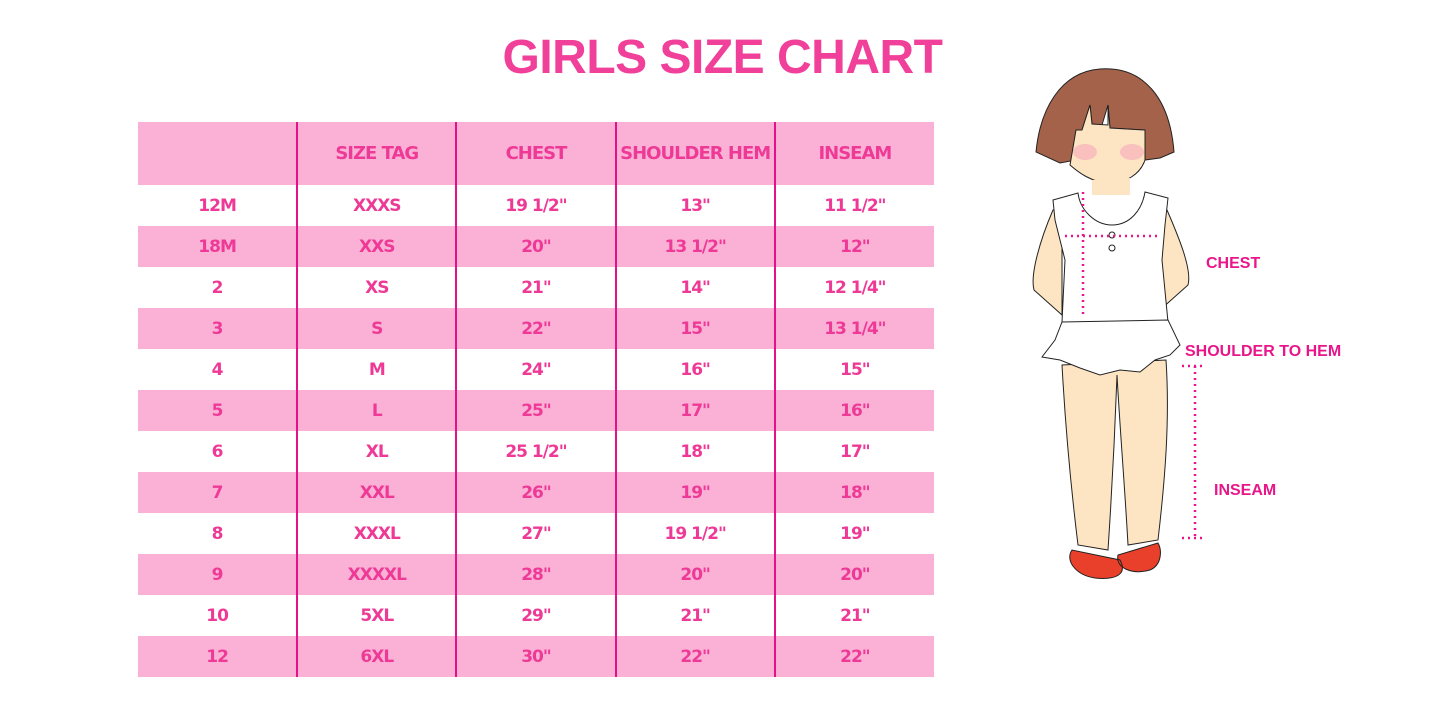 The height and width of the screenshot is (723, 1445). Describe the element at coordinates (1233, 263) in the screenshot. I see `chest-label: CHEST` at that location.